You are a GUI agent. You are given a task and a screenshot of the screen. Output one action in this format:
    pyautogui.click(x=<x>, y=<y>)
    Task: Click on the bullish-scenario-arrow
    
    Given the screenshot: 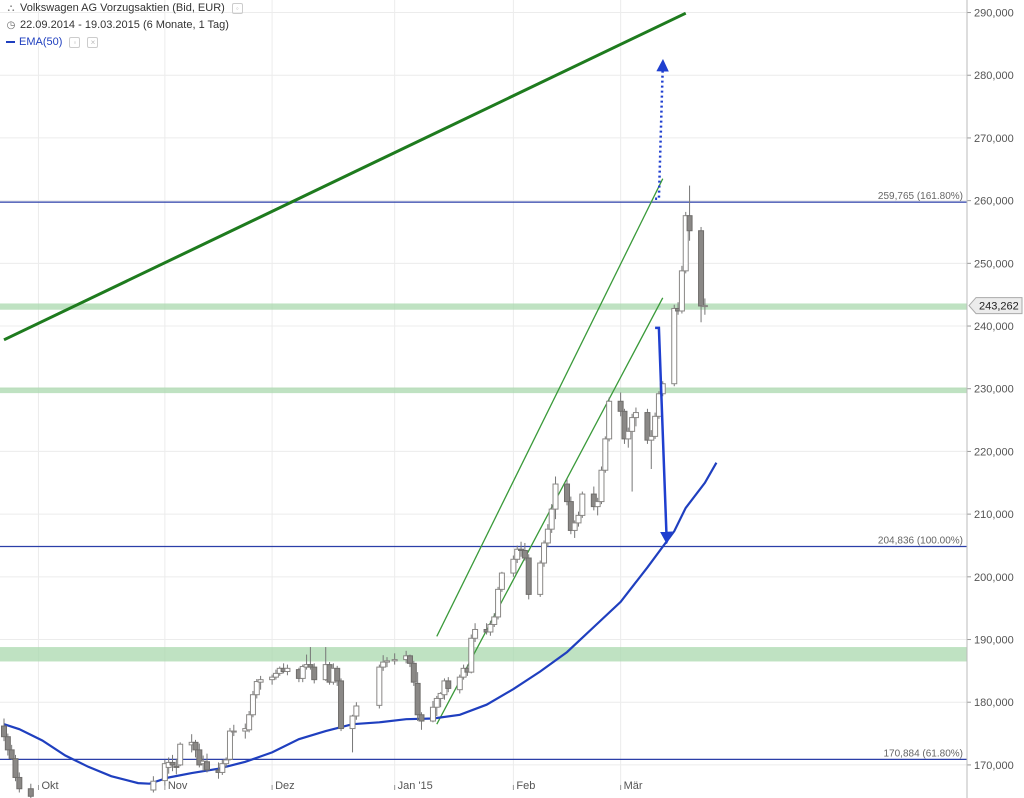 What is the action you would take?
    pyautogui.click(x=662, y=129)
    